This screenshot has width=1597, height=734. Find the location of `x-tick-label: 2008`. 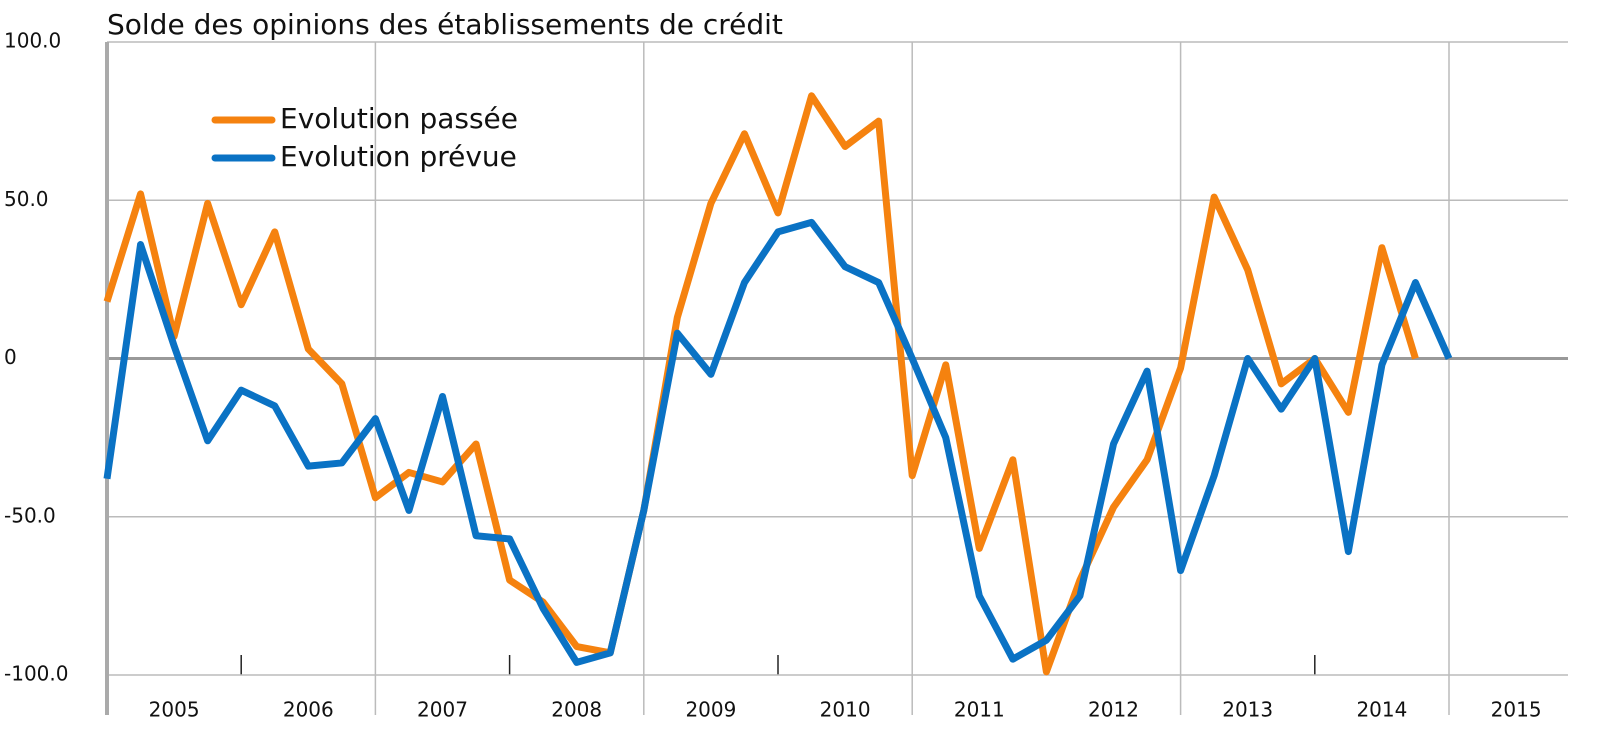

x-tick-label: 2008 is located at coordinates (576, 710).